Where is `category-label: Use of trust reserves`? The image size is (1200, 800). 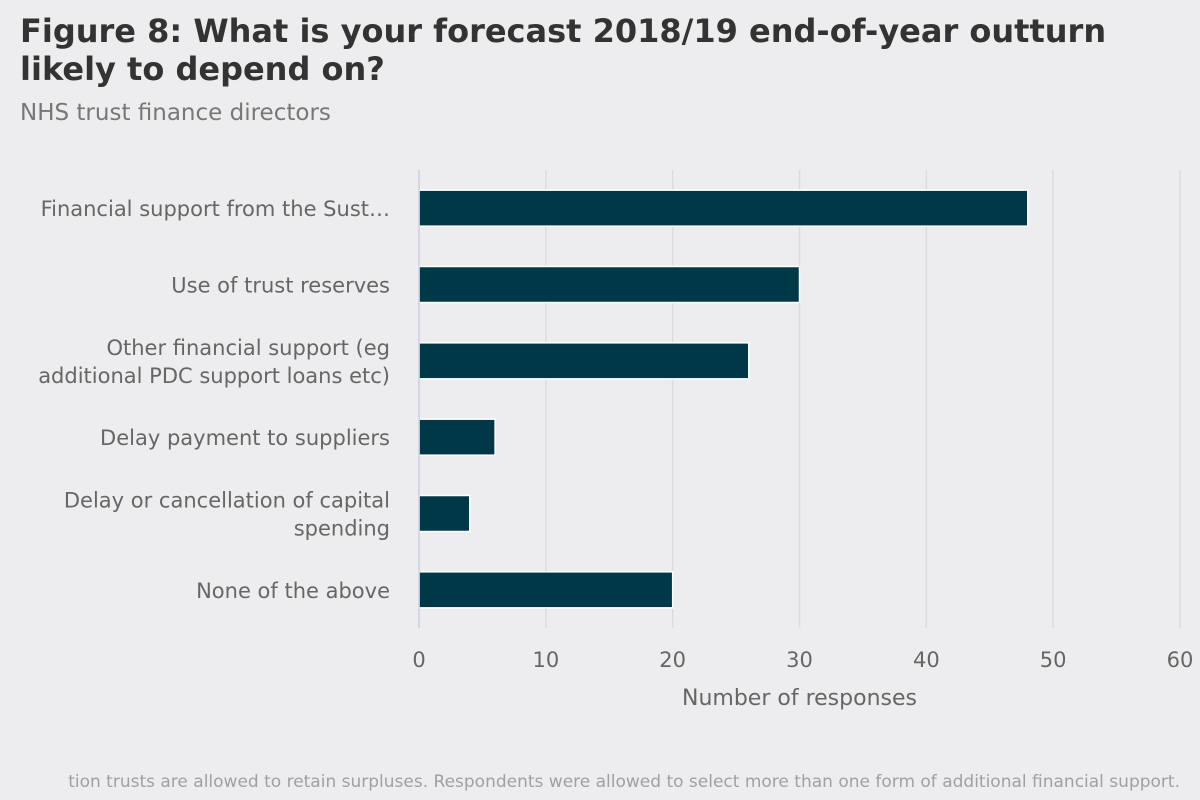 category-label: Use of trust reserves is located at coordinates (280, 286).